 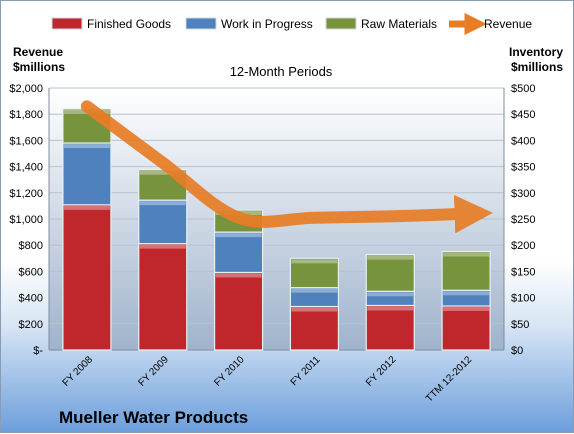 I want to click on right-tick-label: $400, so click(x=523, y=141).